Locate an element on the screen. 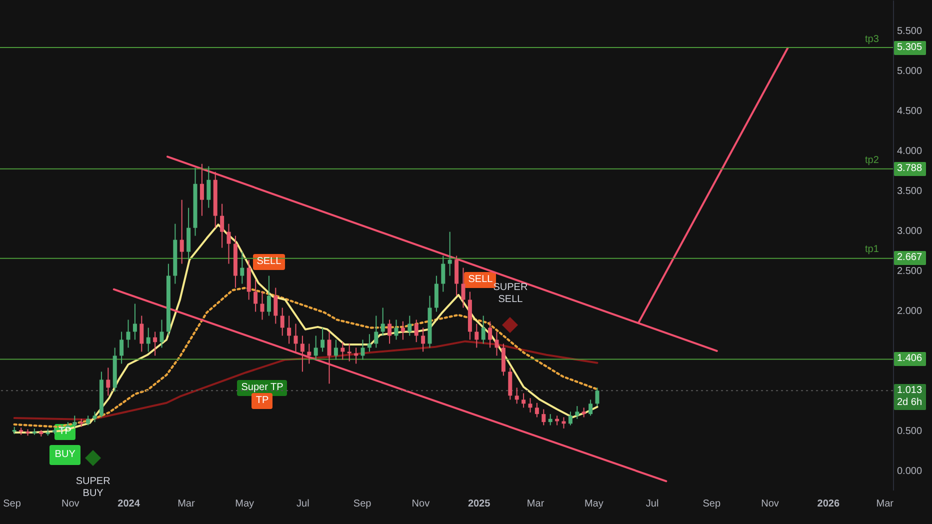 This screenshot has height=524, width=932. y-tick-label: 4.000 is located at coordinates (909, 152).